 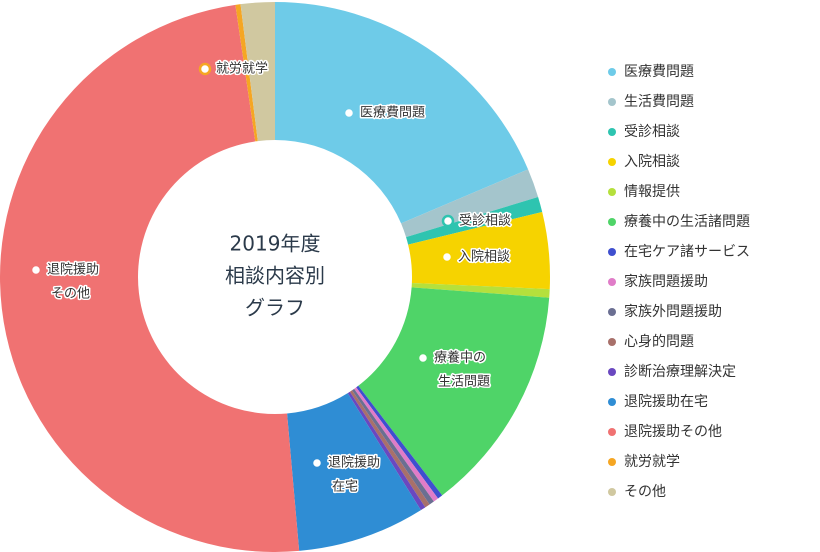 I want to click on legend-label: 医療費問題, so click(x=659, y=71).